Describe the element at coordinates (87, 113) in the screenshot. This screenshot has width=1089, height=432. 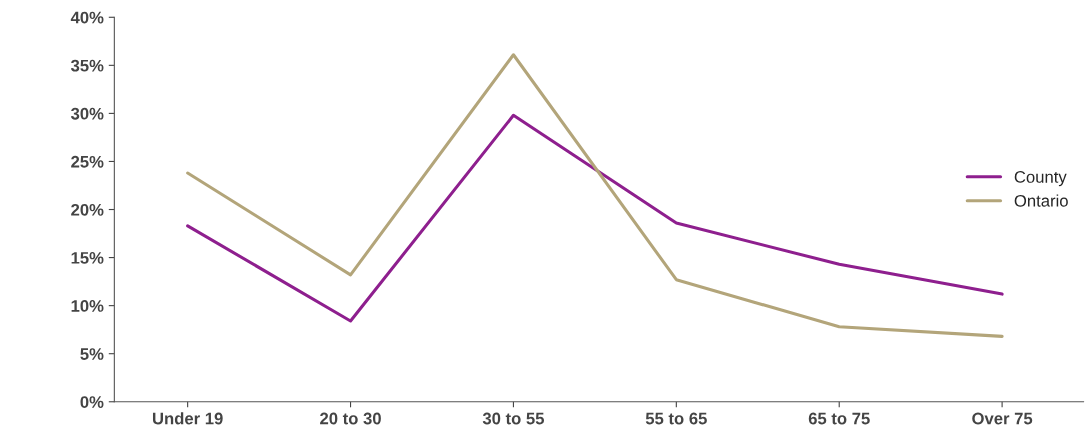
I see `y-tick-label: 30%` at that location.